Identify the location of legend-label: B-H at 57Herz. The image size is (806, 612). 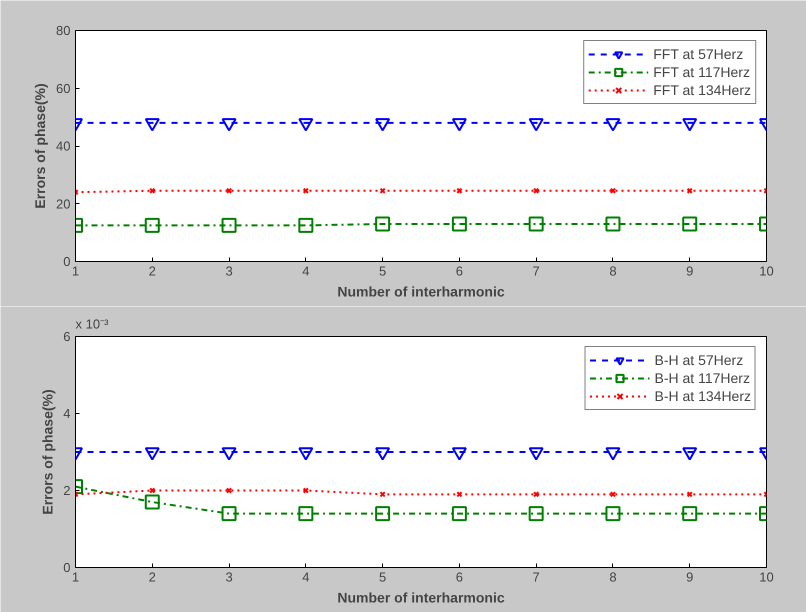
(699, 360).